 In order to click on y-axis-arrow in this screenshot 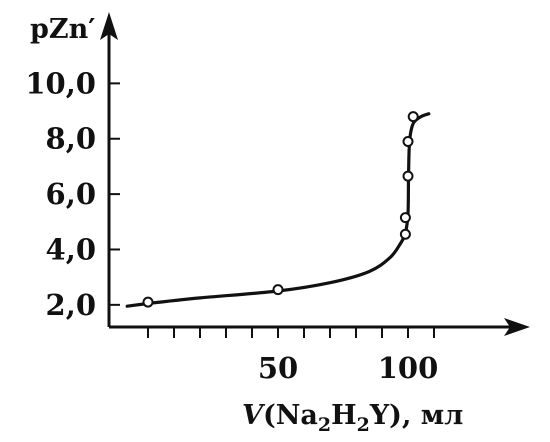, I will do `click(109, 26)`.